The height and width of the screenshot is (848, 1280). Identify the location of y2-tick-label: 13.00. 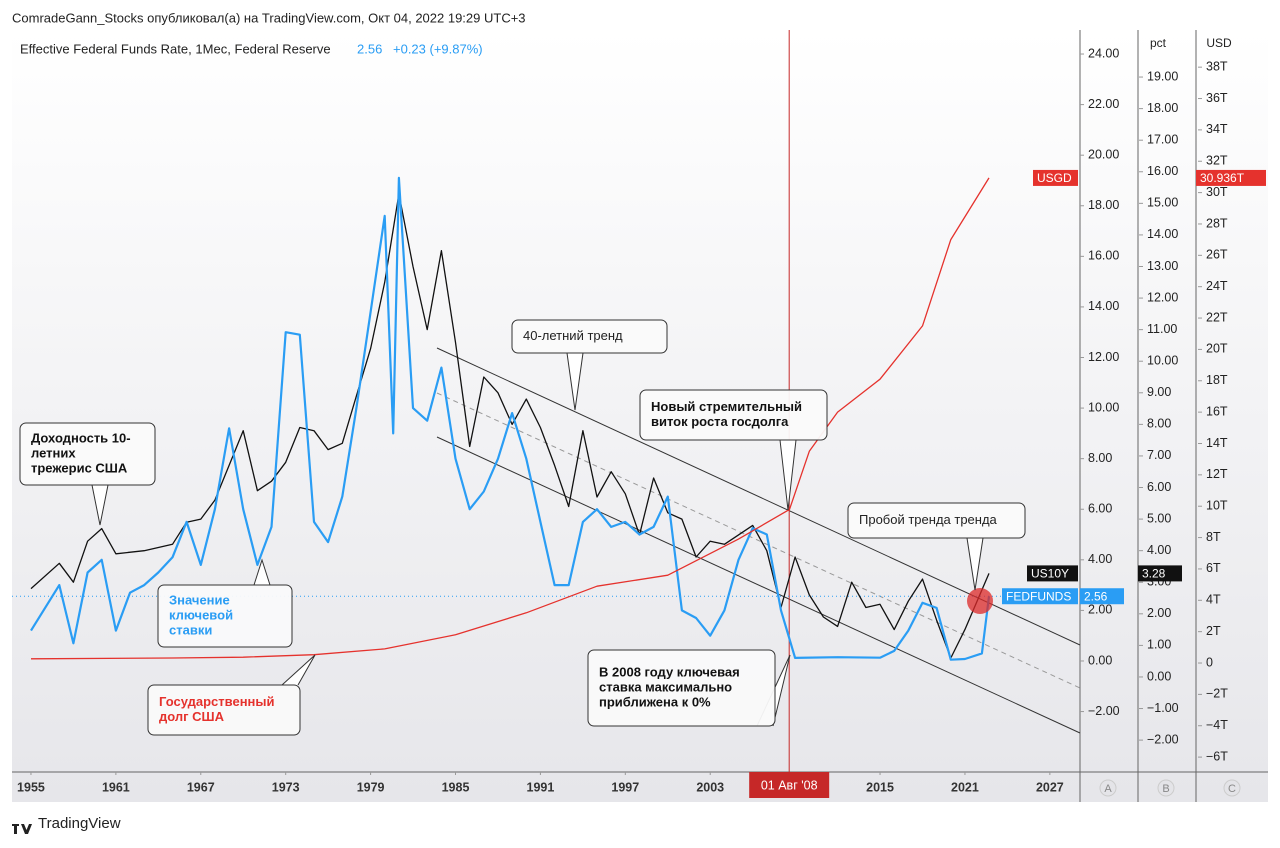
(1162, 266).